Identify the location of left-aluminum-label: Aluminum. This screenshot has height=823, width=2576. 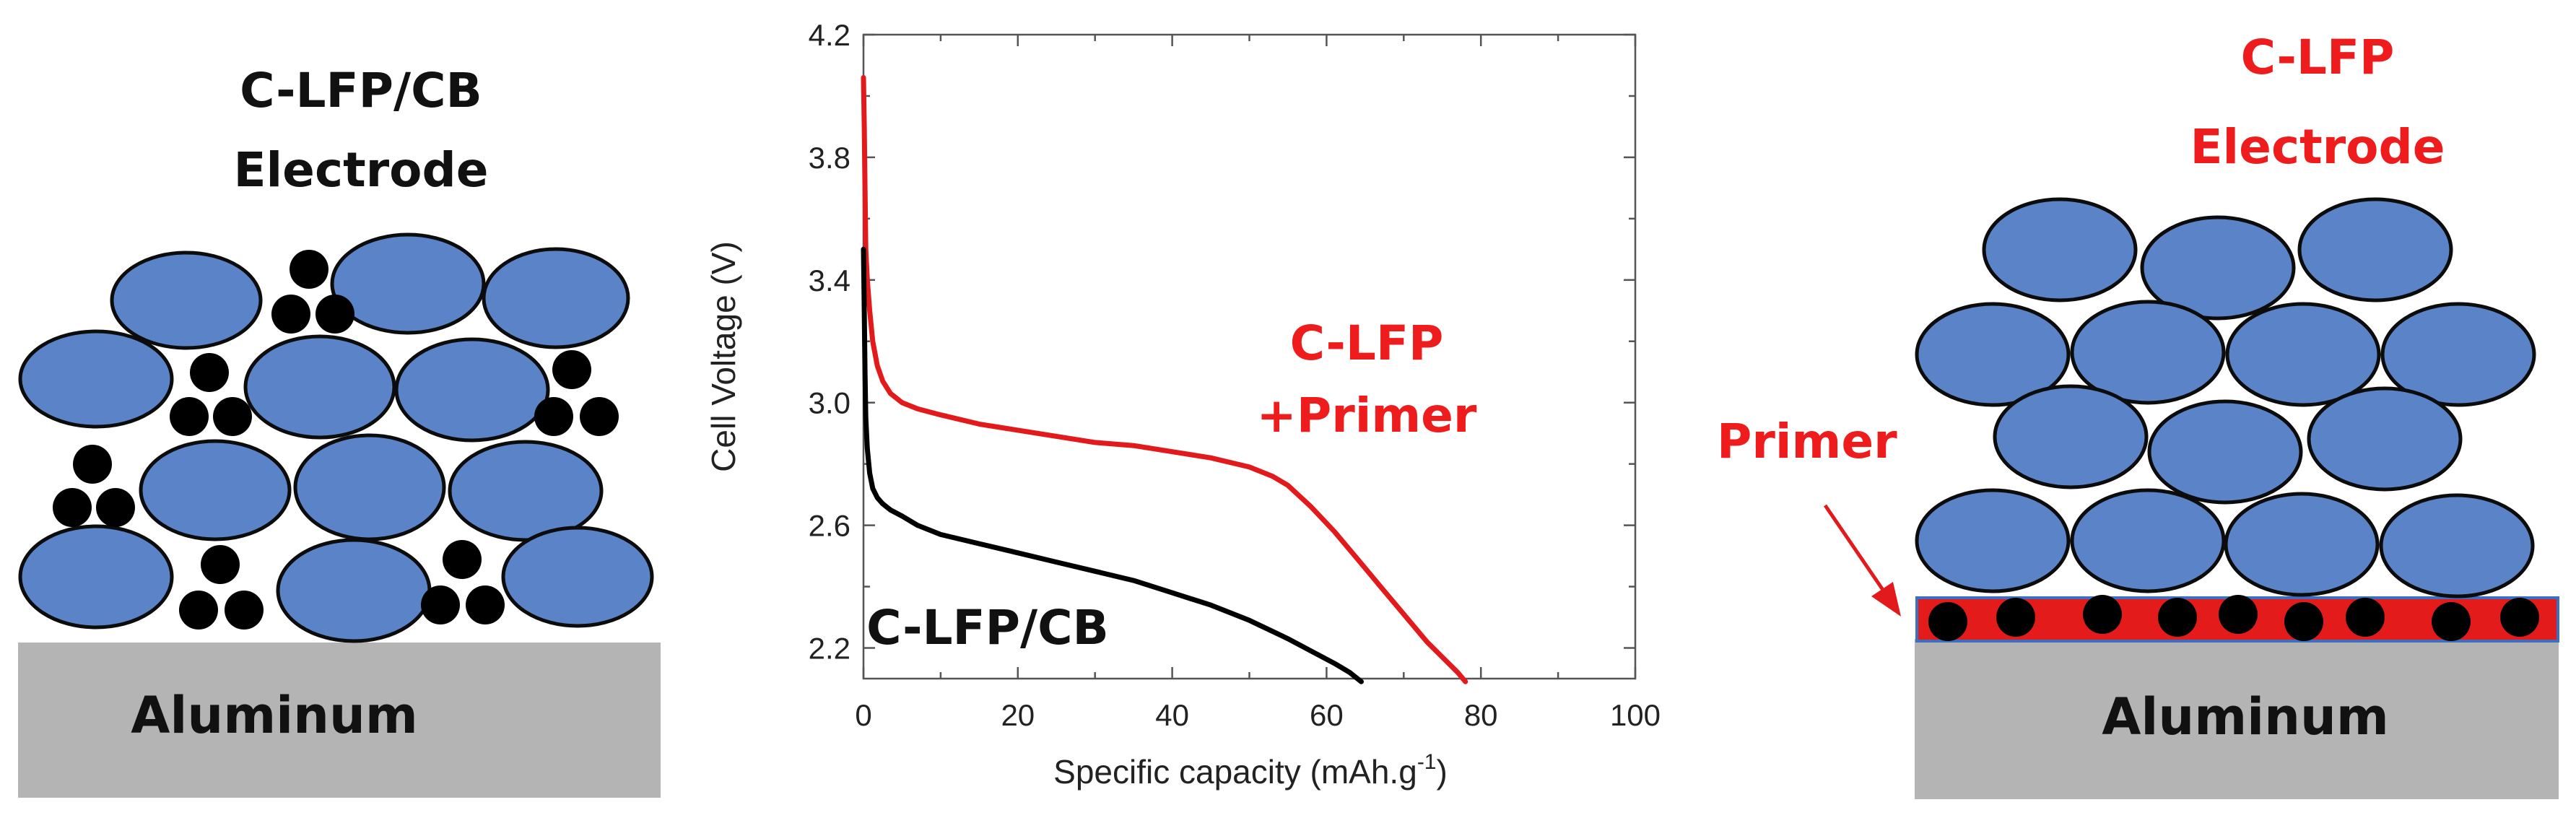
(274, 715).